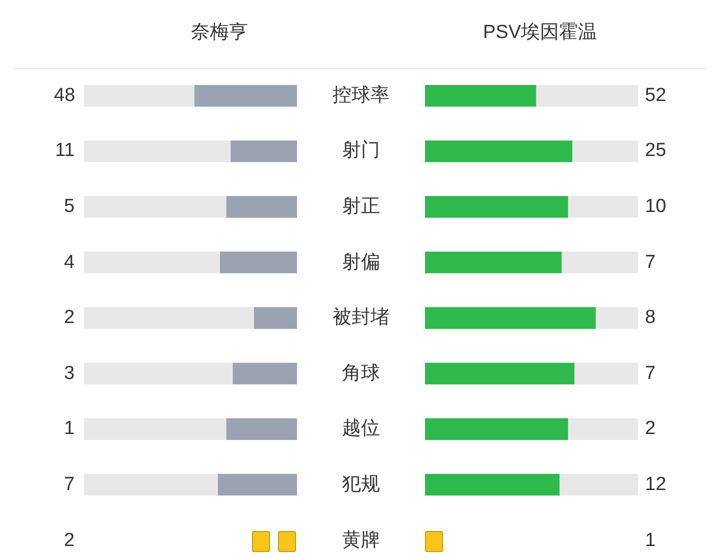  I want to click on text: 52, so click(655, 96).